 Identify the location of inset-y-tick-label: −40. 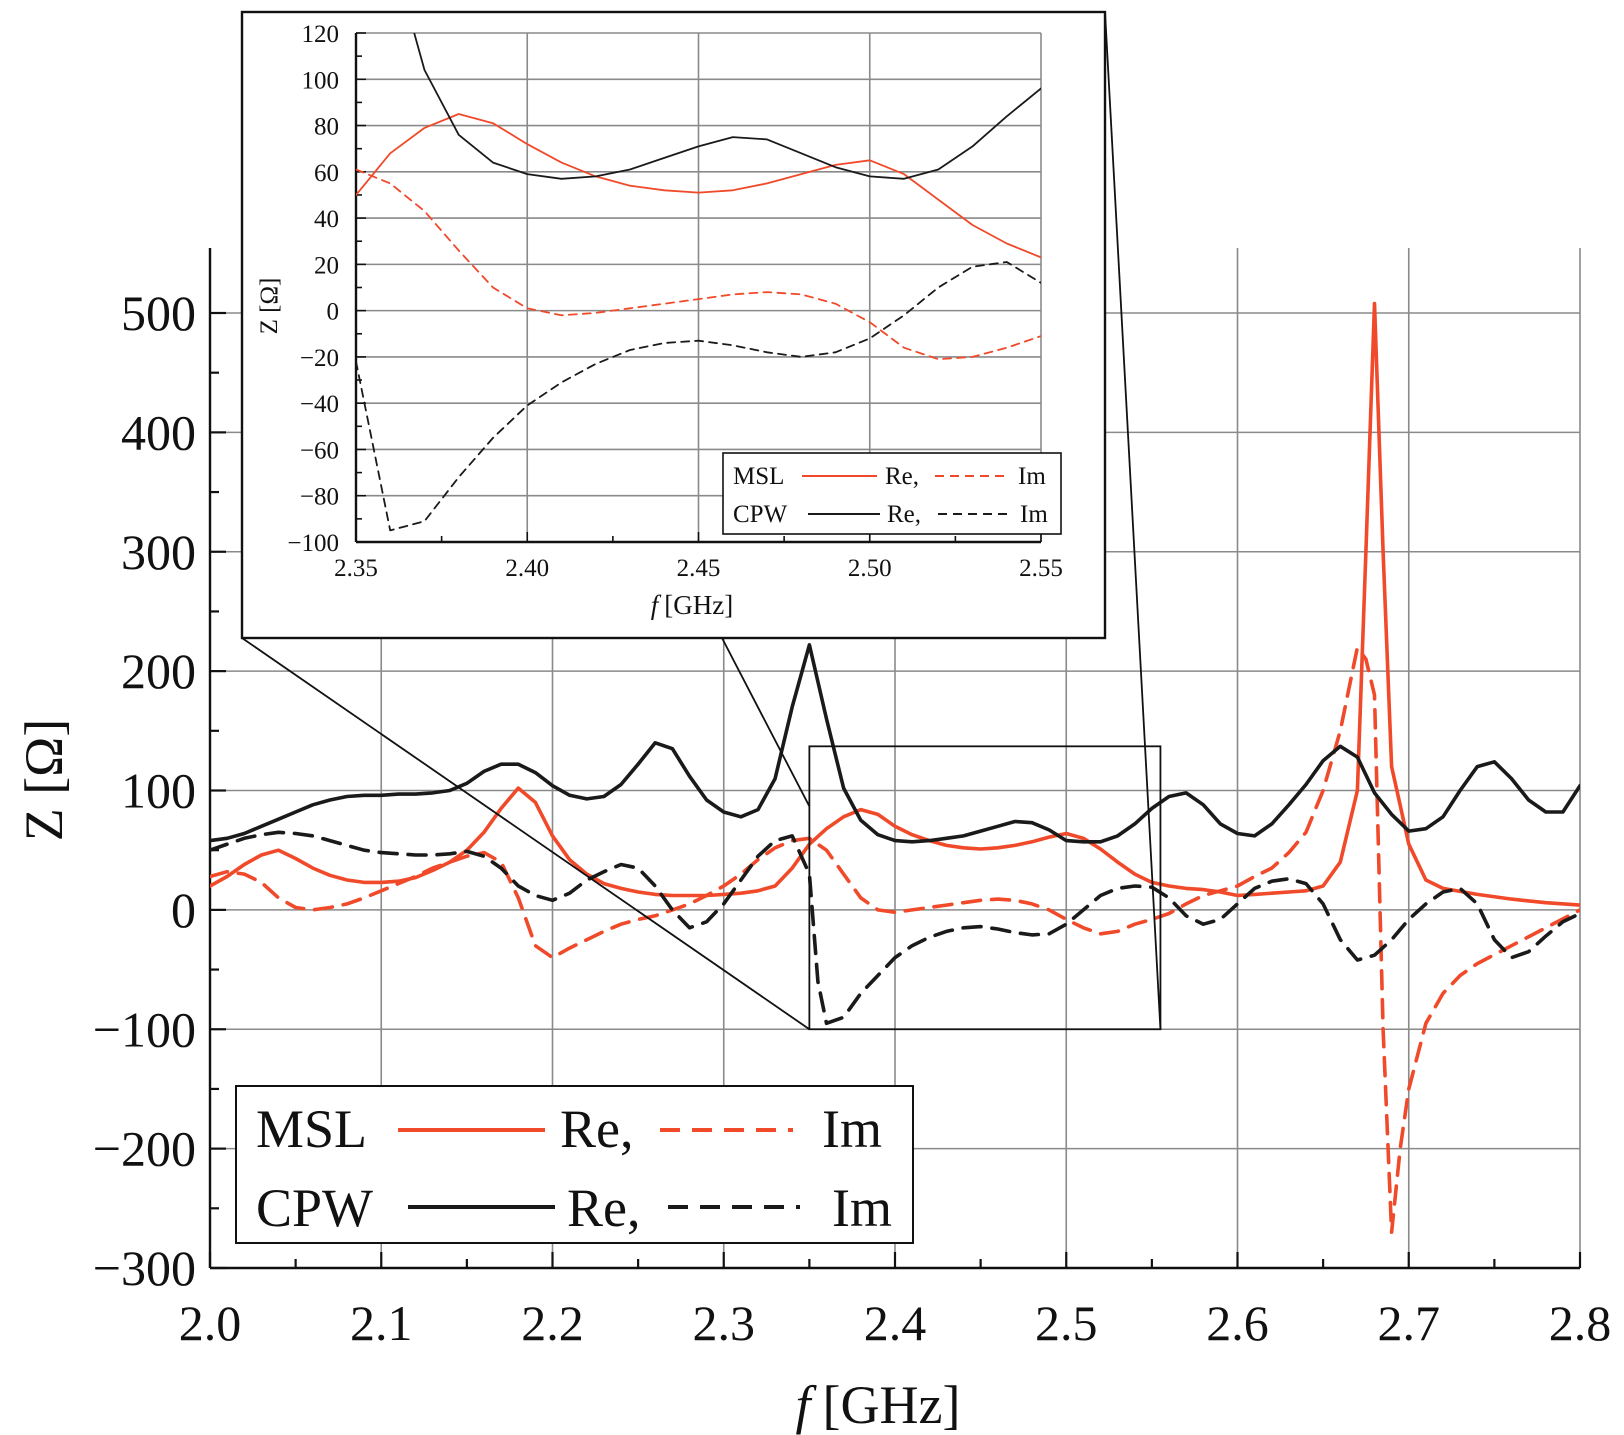
(319, 404).